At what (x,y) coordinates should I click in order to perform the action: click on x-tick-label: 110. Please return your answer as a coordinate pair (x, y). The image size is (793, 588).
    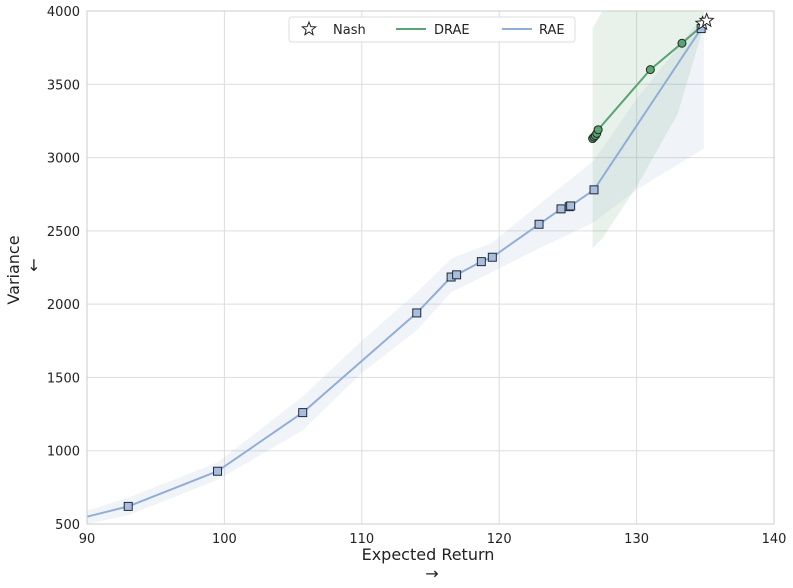
    Looking at the image, I should click on (361, 539).